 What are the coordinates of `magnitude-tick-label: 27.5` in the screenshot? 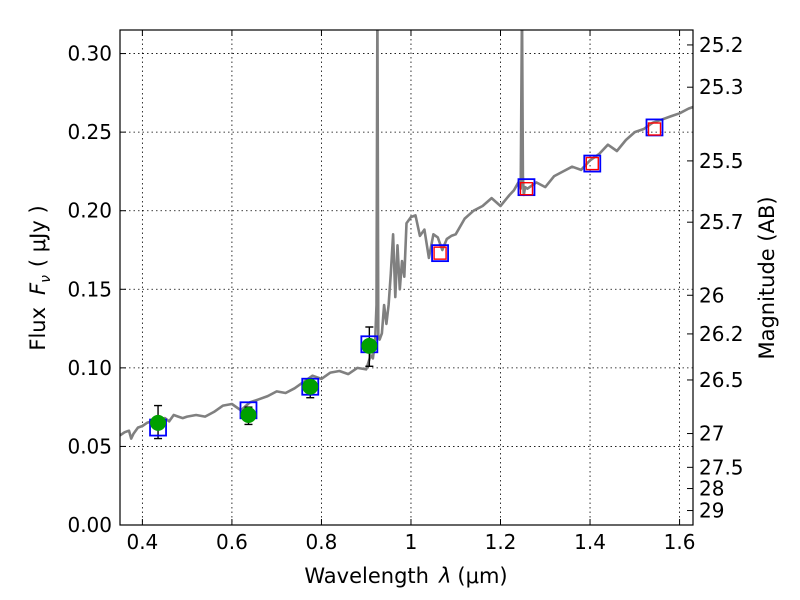 It's located at (721, 467).